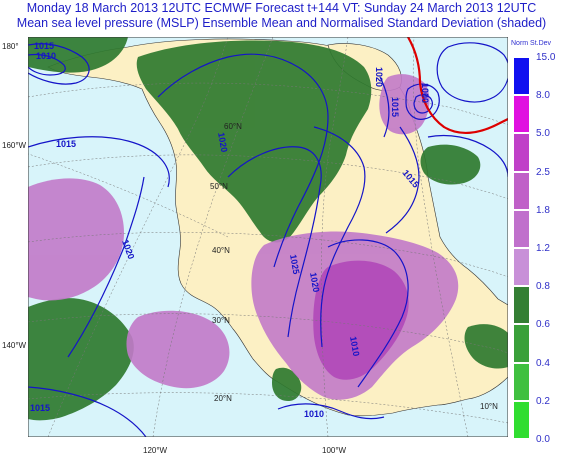 This screenshot has height=468, width=563. I want to click on legend-level-label: 1.2, so click(543, 248).